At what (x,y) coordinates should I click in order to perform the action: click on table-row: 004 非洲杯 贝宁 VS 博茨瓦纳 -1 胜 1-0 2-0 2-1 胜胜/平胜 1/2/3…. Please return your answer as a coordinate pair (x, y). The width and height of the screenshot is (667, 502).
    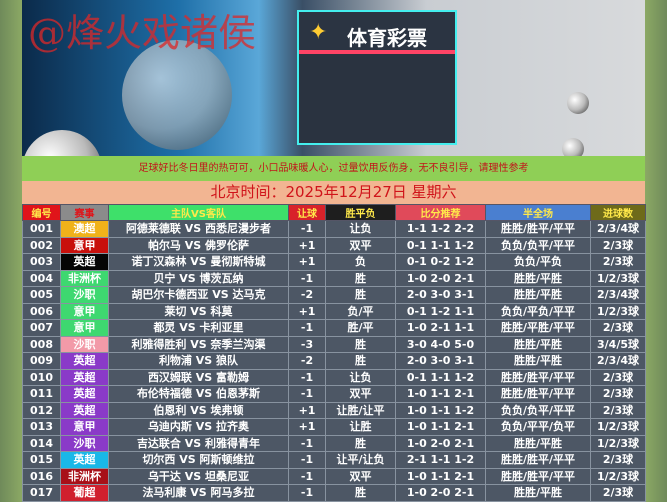
    Looking at the image, I should click on (334, 278).